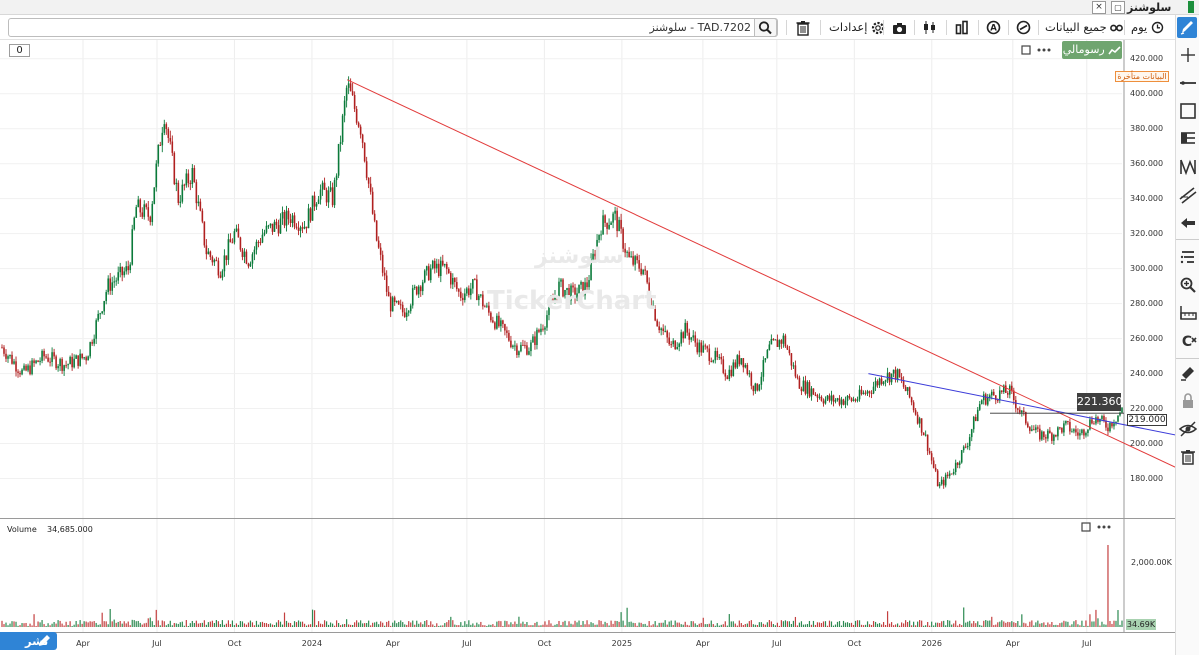 The width and height of the screenshot is (1199, 655). I want to click on ruler-icon, so click(1188, 313).